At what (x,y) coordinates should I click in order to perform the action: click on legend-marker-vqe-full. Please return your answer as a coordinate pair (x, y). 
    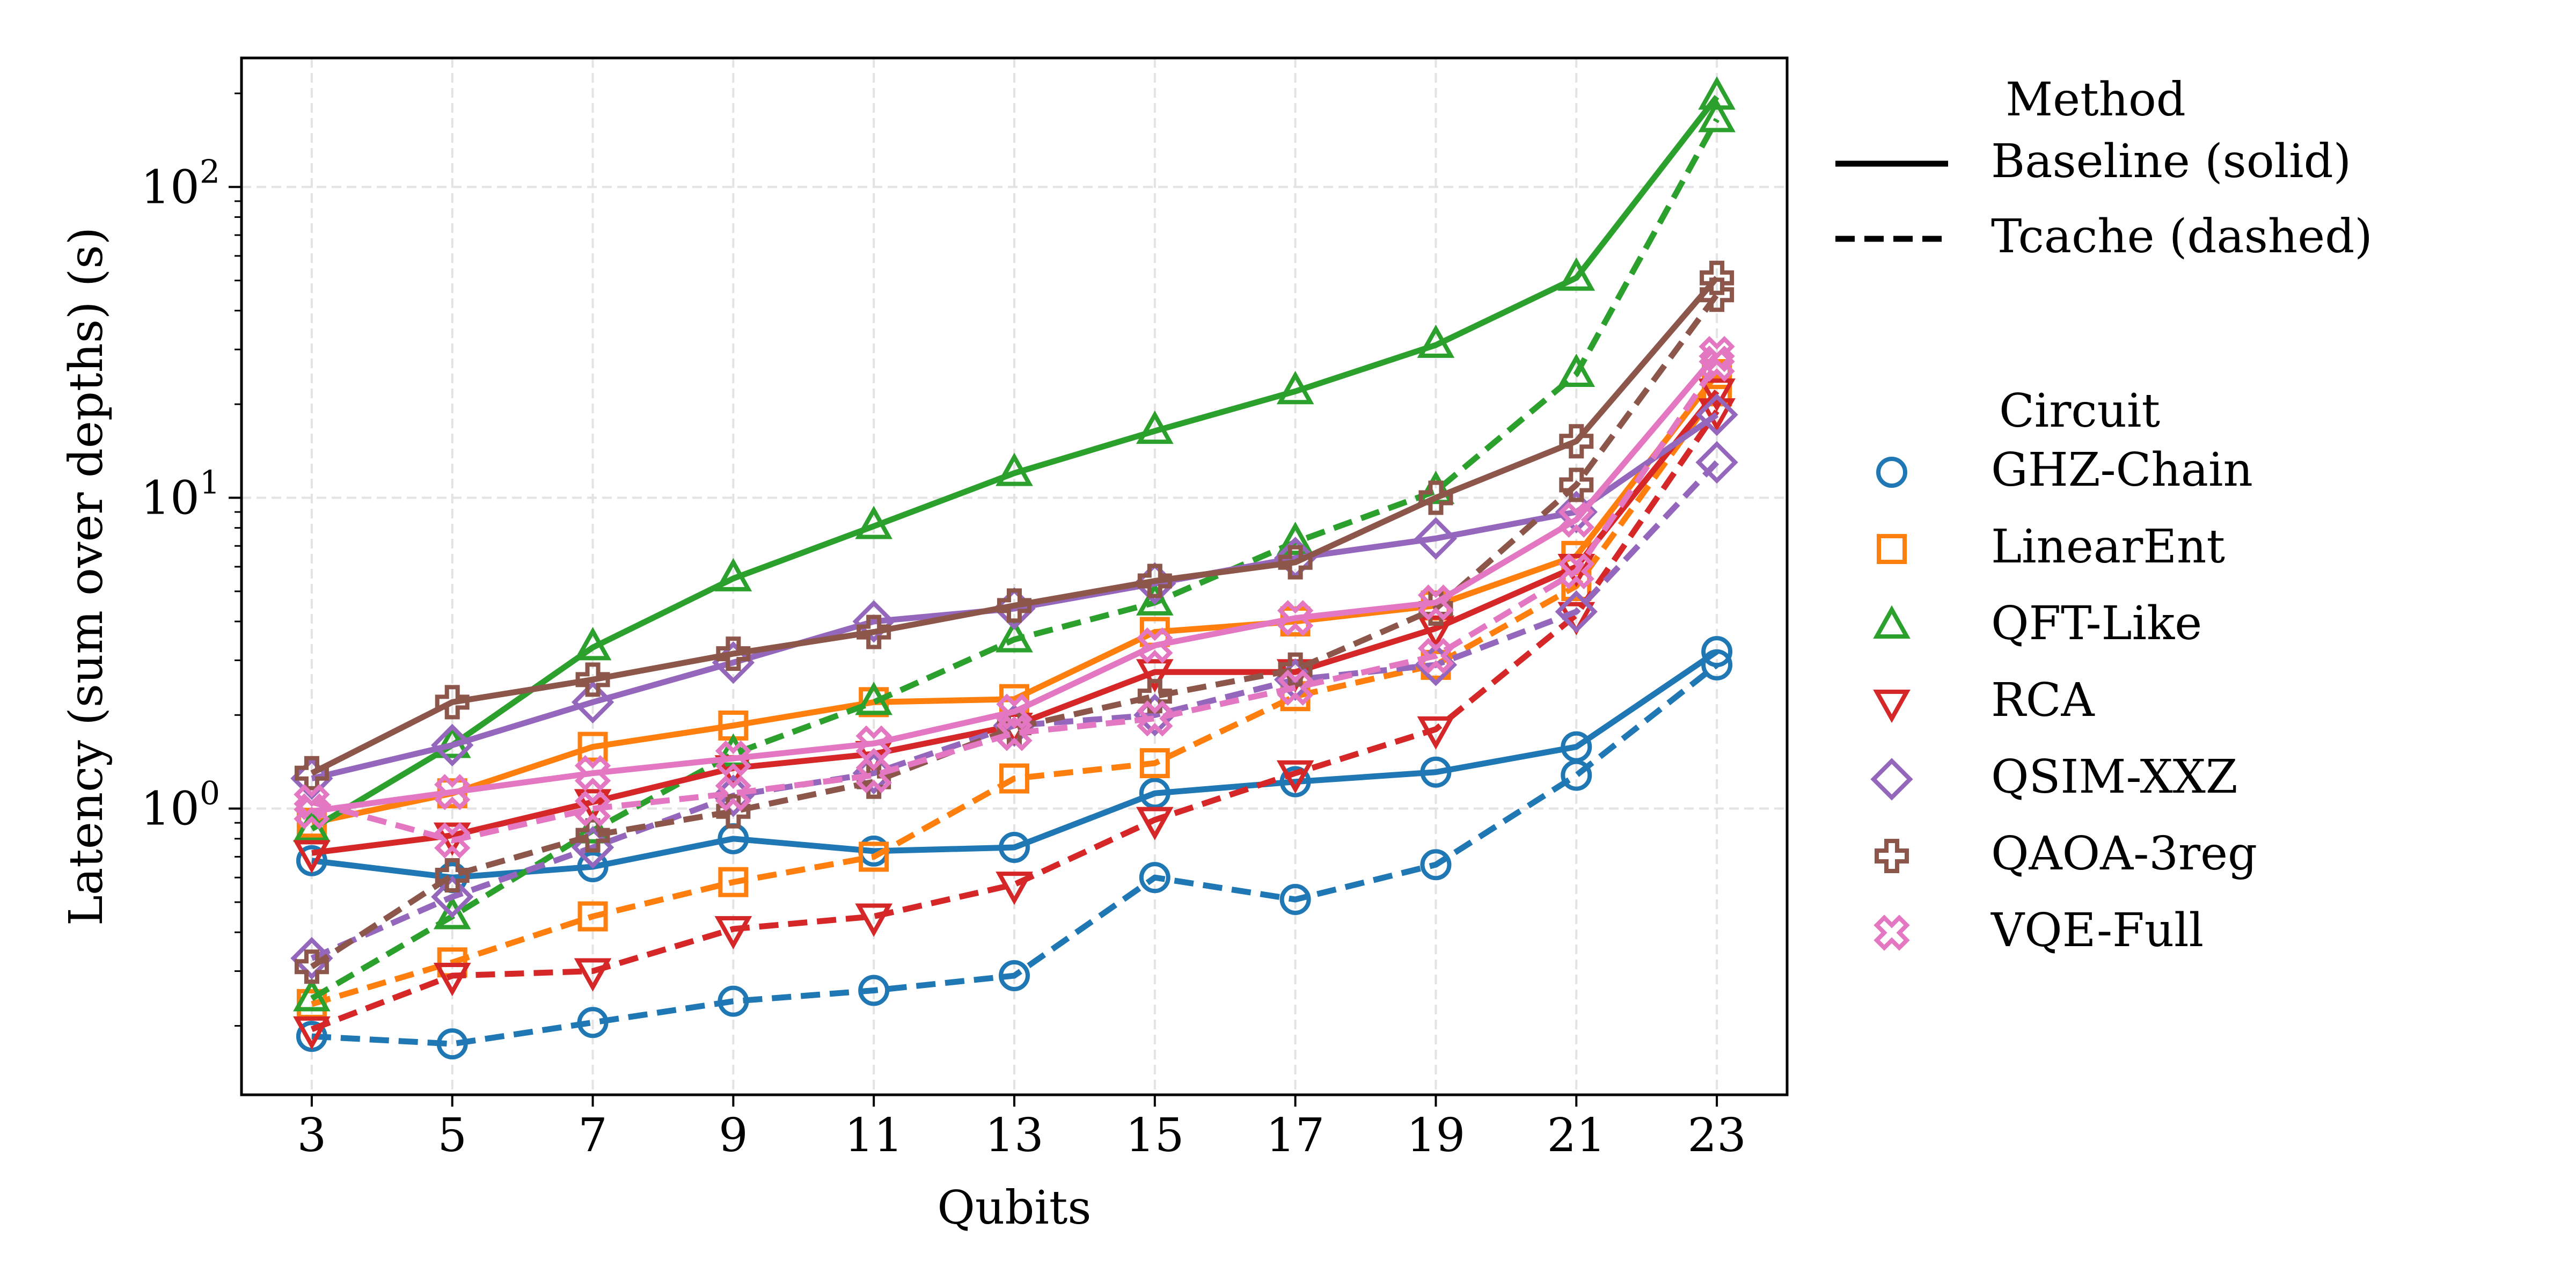
    Looking at the image, I should click on (1892, 932).